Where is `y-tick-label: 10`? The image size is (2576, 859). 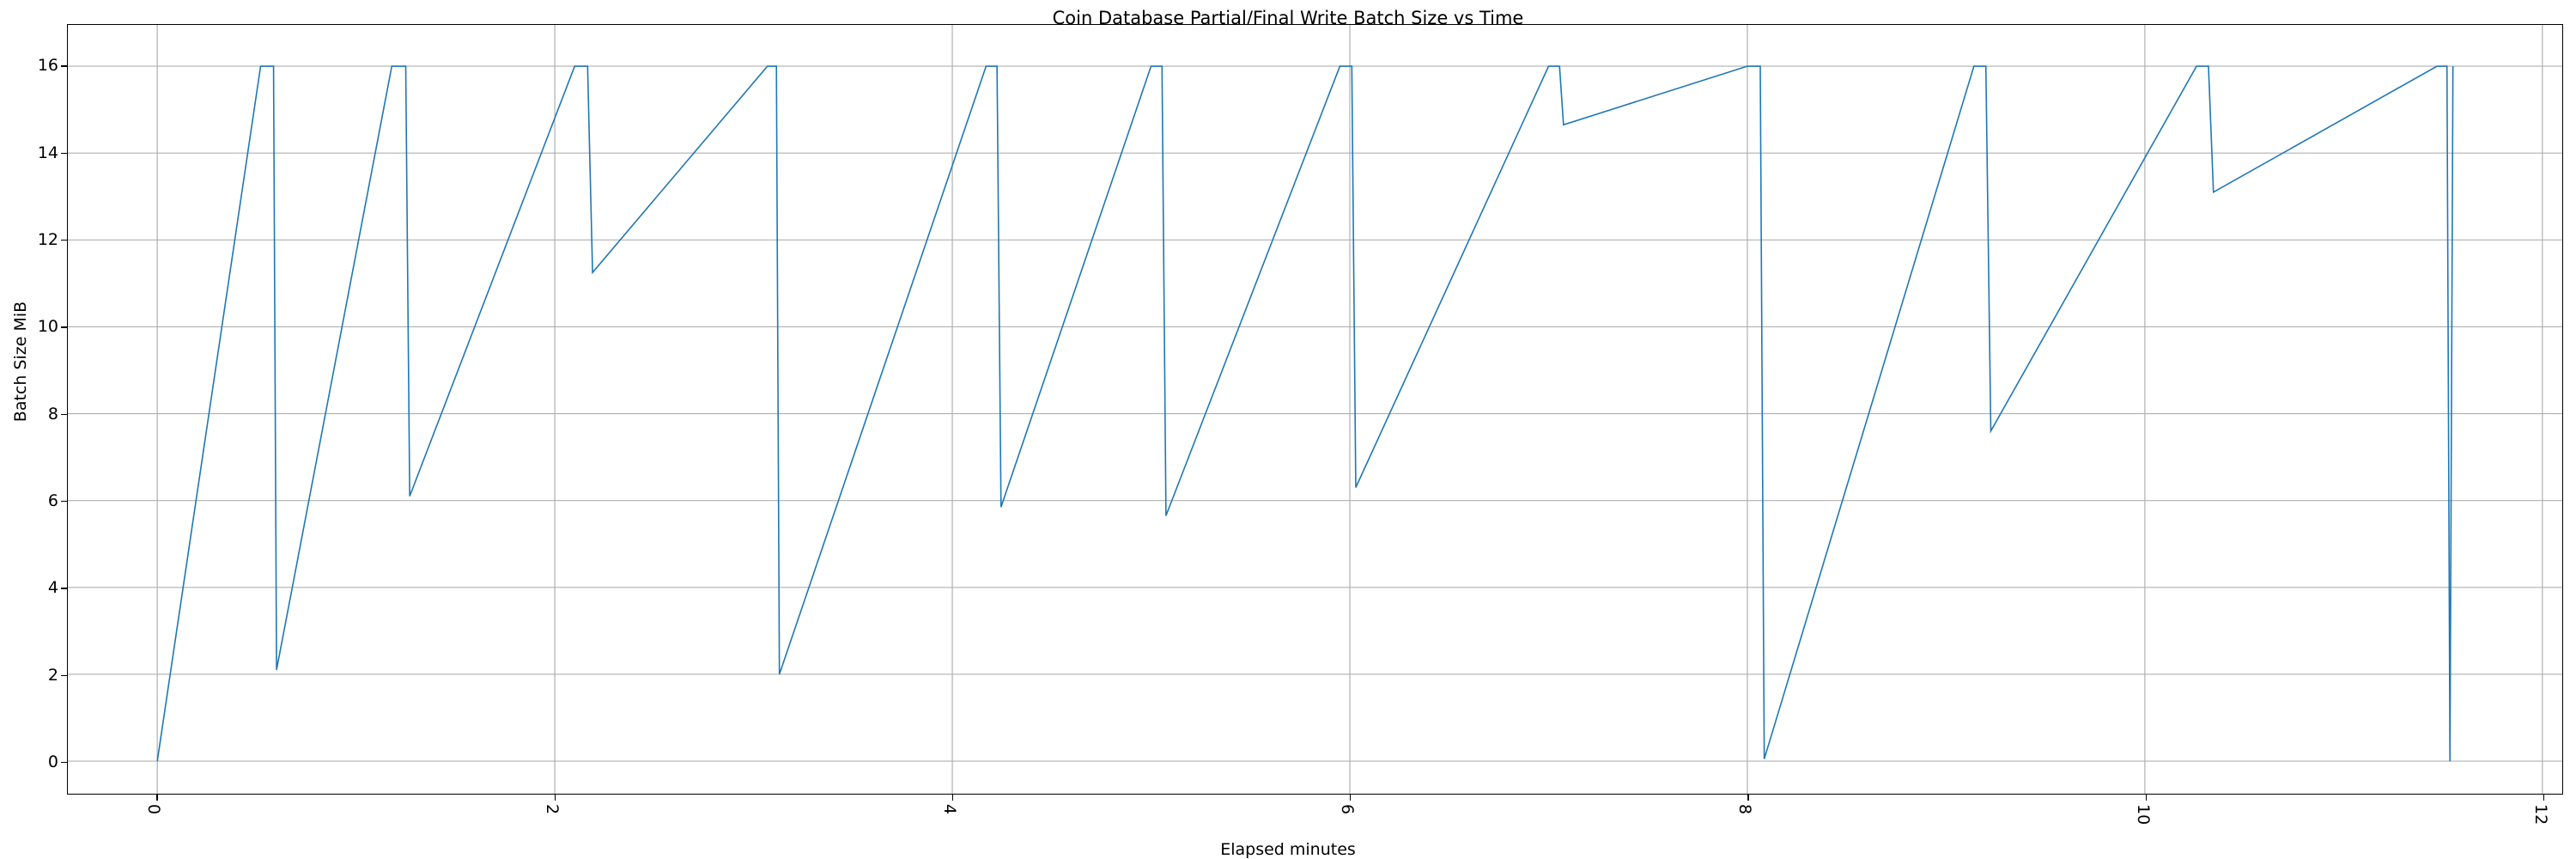
y-tick-label: 10 is located at coordinates (48, 327).